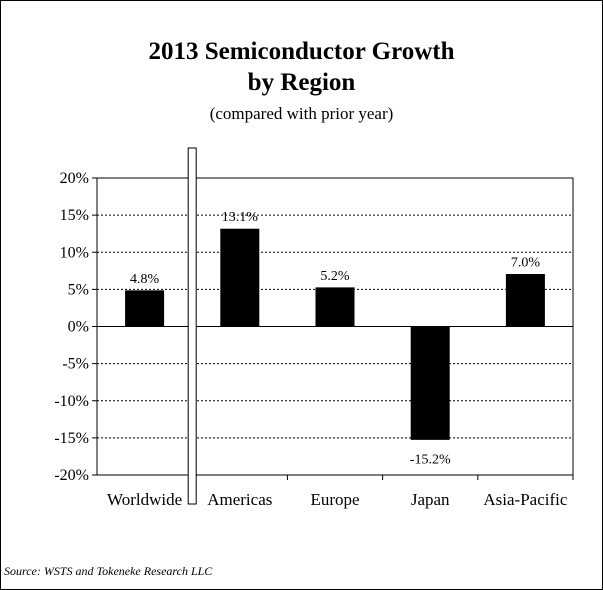  Describe the element at coordinates (74, 252) in the screenshot. I see `y-tick-label: 10%` at that location.